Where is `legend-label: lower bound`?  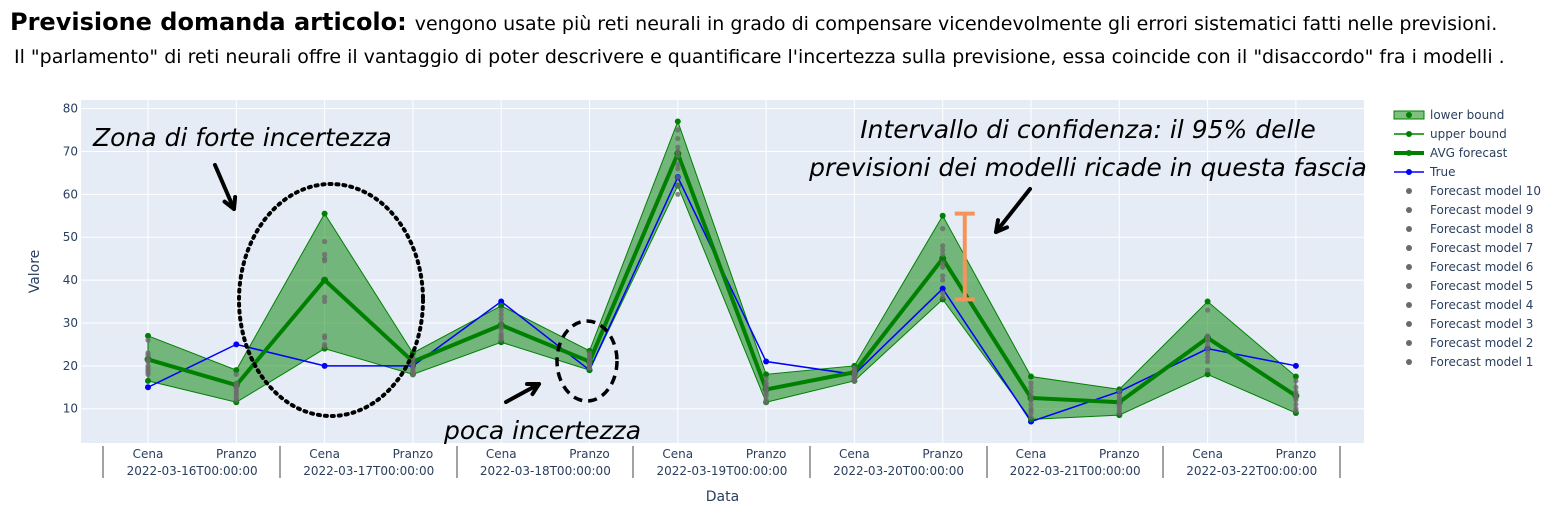
legend-label: lower bound is located at coordinates (1467, 115).